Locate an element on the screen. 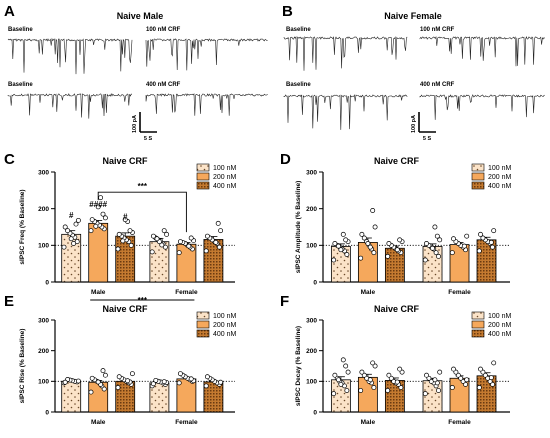 The height and width of the screenshot is (438, 550). scalebar-b: 100 pA 5 S is located at coordinates (423, 127).